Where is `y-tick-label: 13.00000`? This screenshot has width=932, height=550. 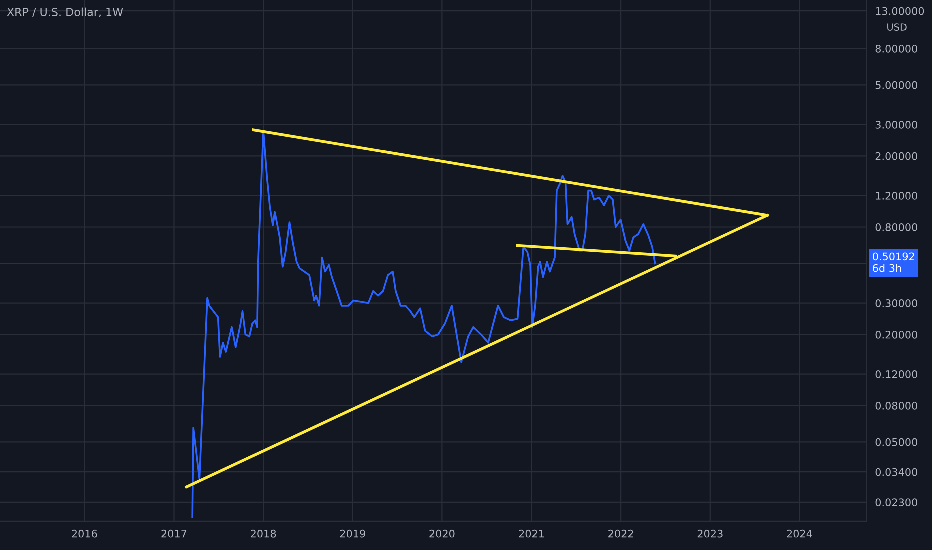
y-tick-label: 13.00000 is located at coordinates (900, 11).